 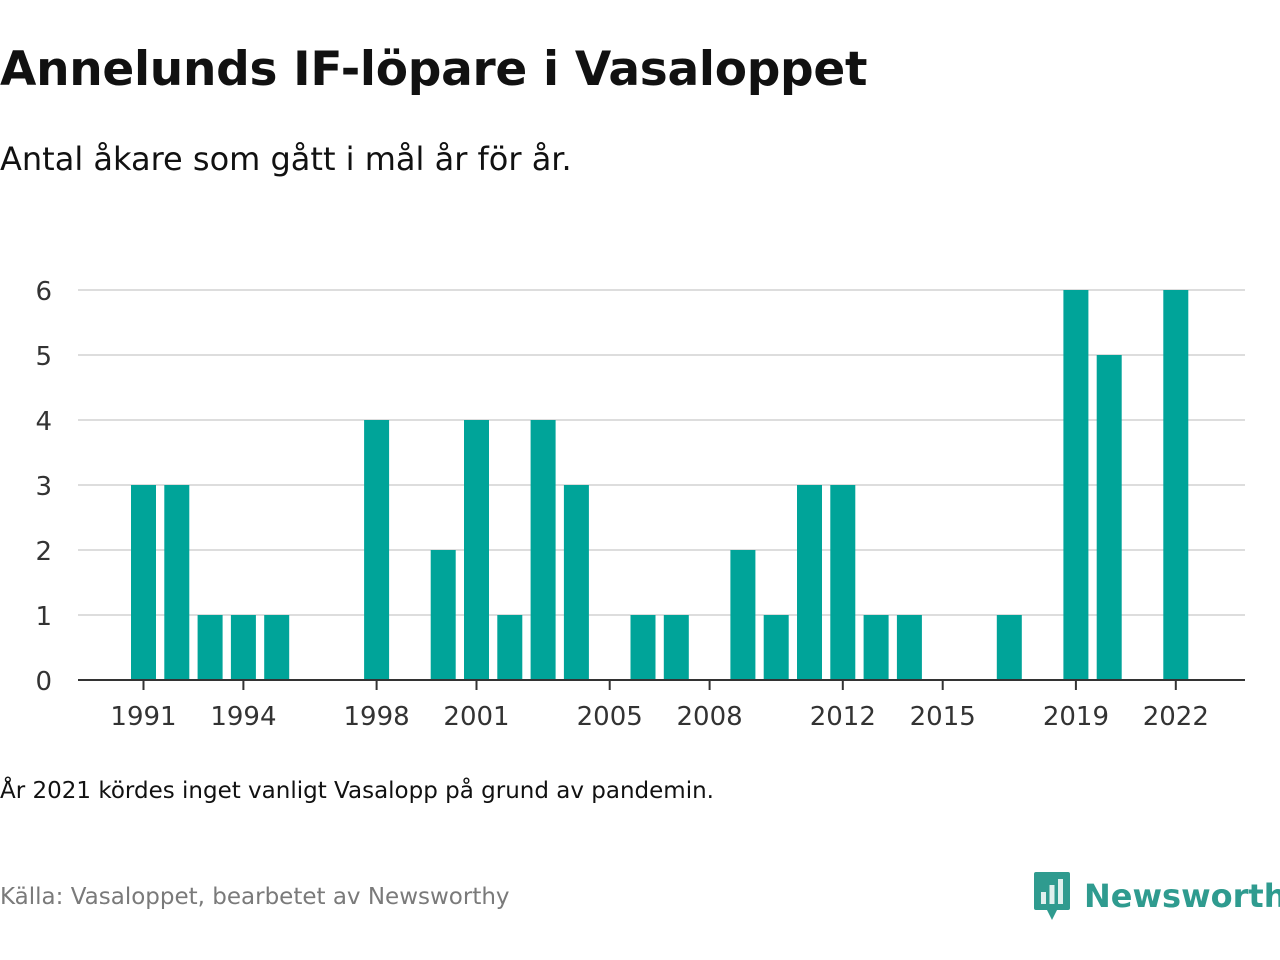 What do you see at coordinates (576, 582) in the screenshot?
I see `bar-2004` at bounding box center [576, 582].